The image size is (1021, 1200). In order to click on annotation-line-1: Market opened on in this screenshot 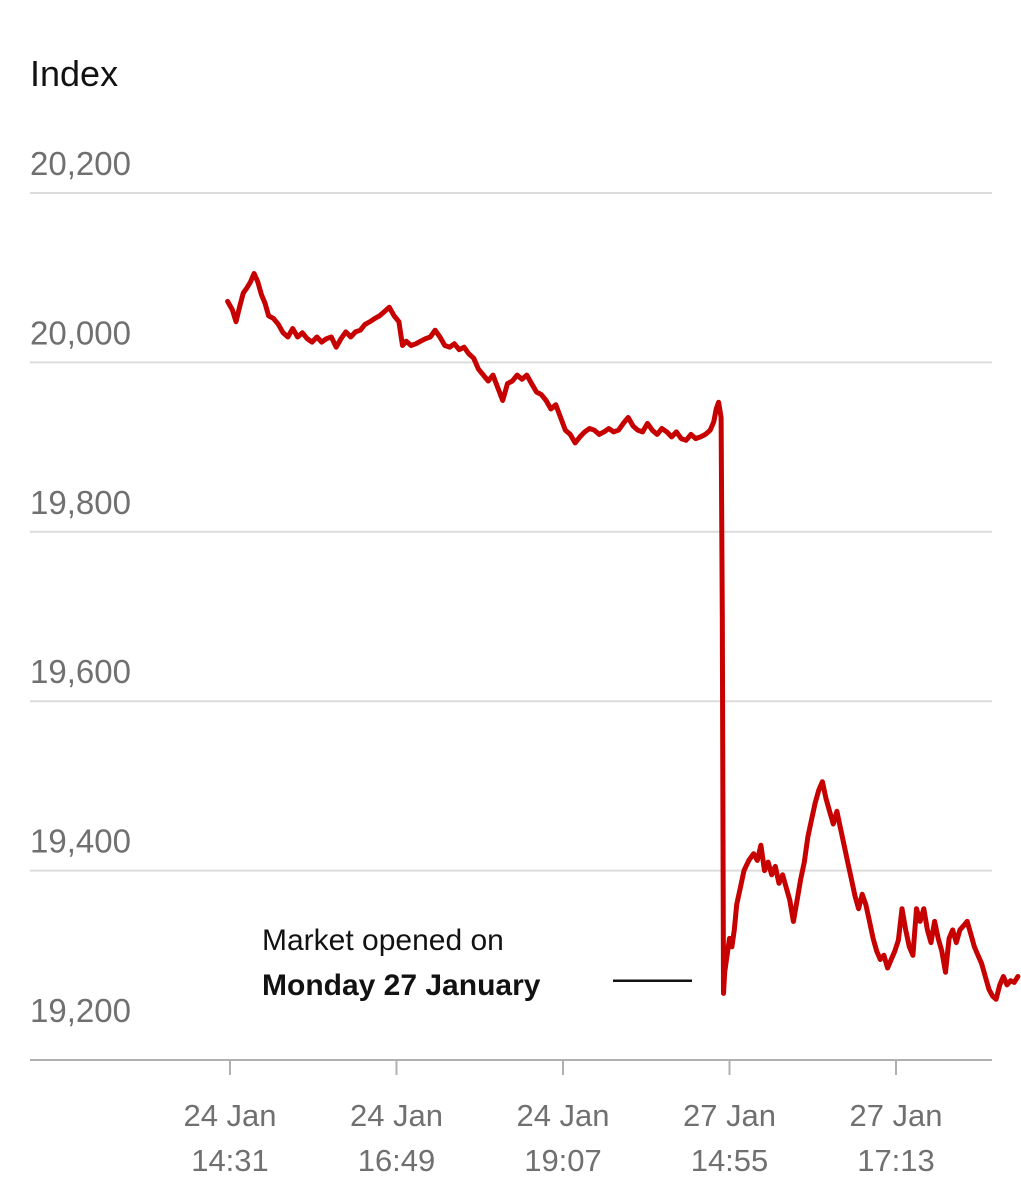, I will do `click(383, 940)`.